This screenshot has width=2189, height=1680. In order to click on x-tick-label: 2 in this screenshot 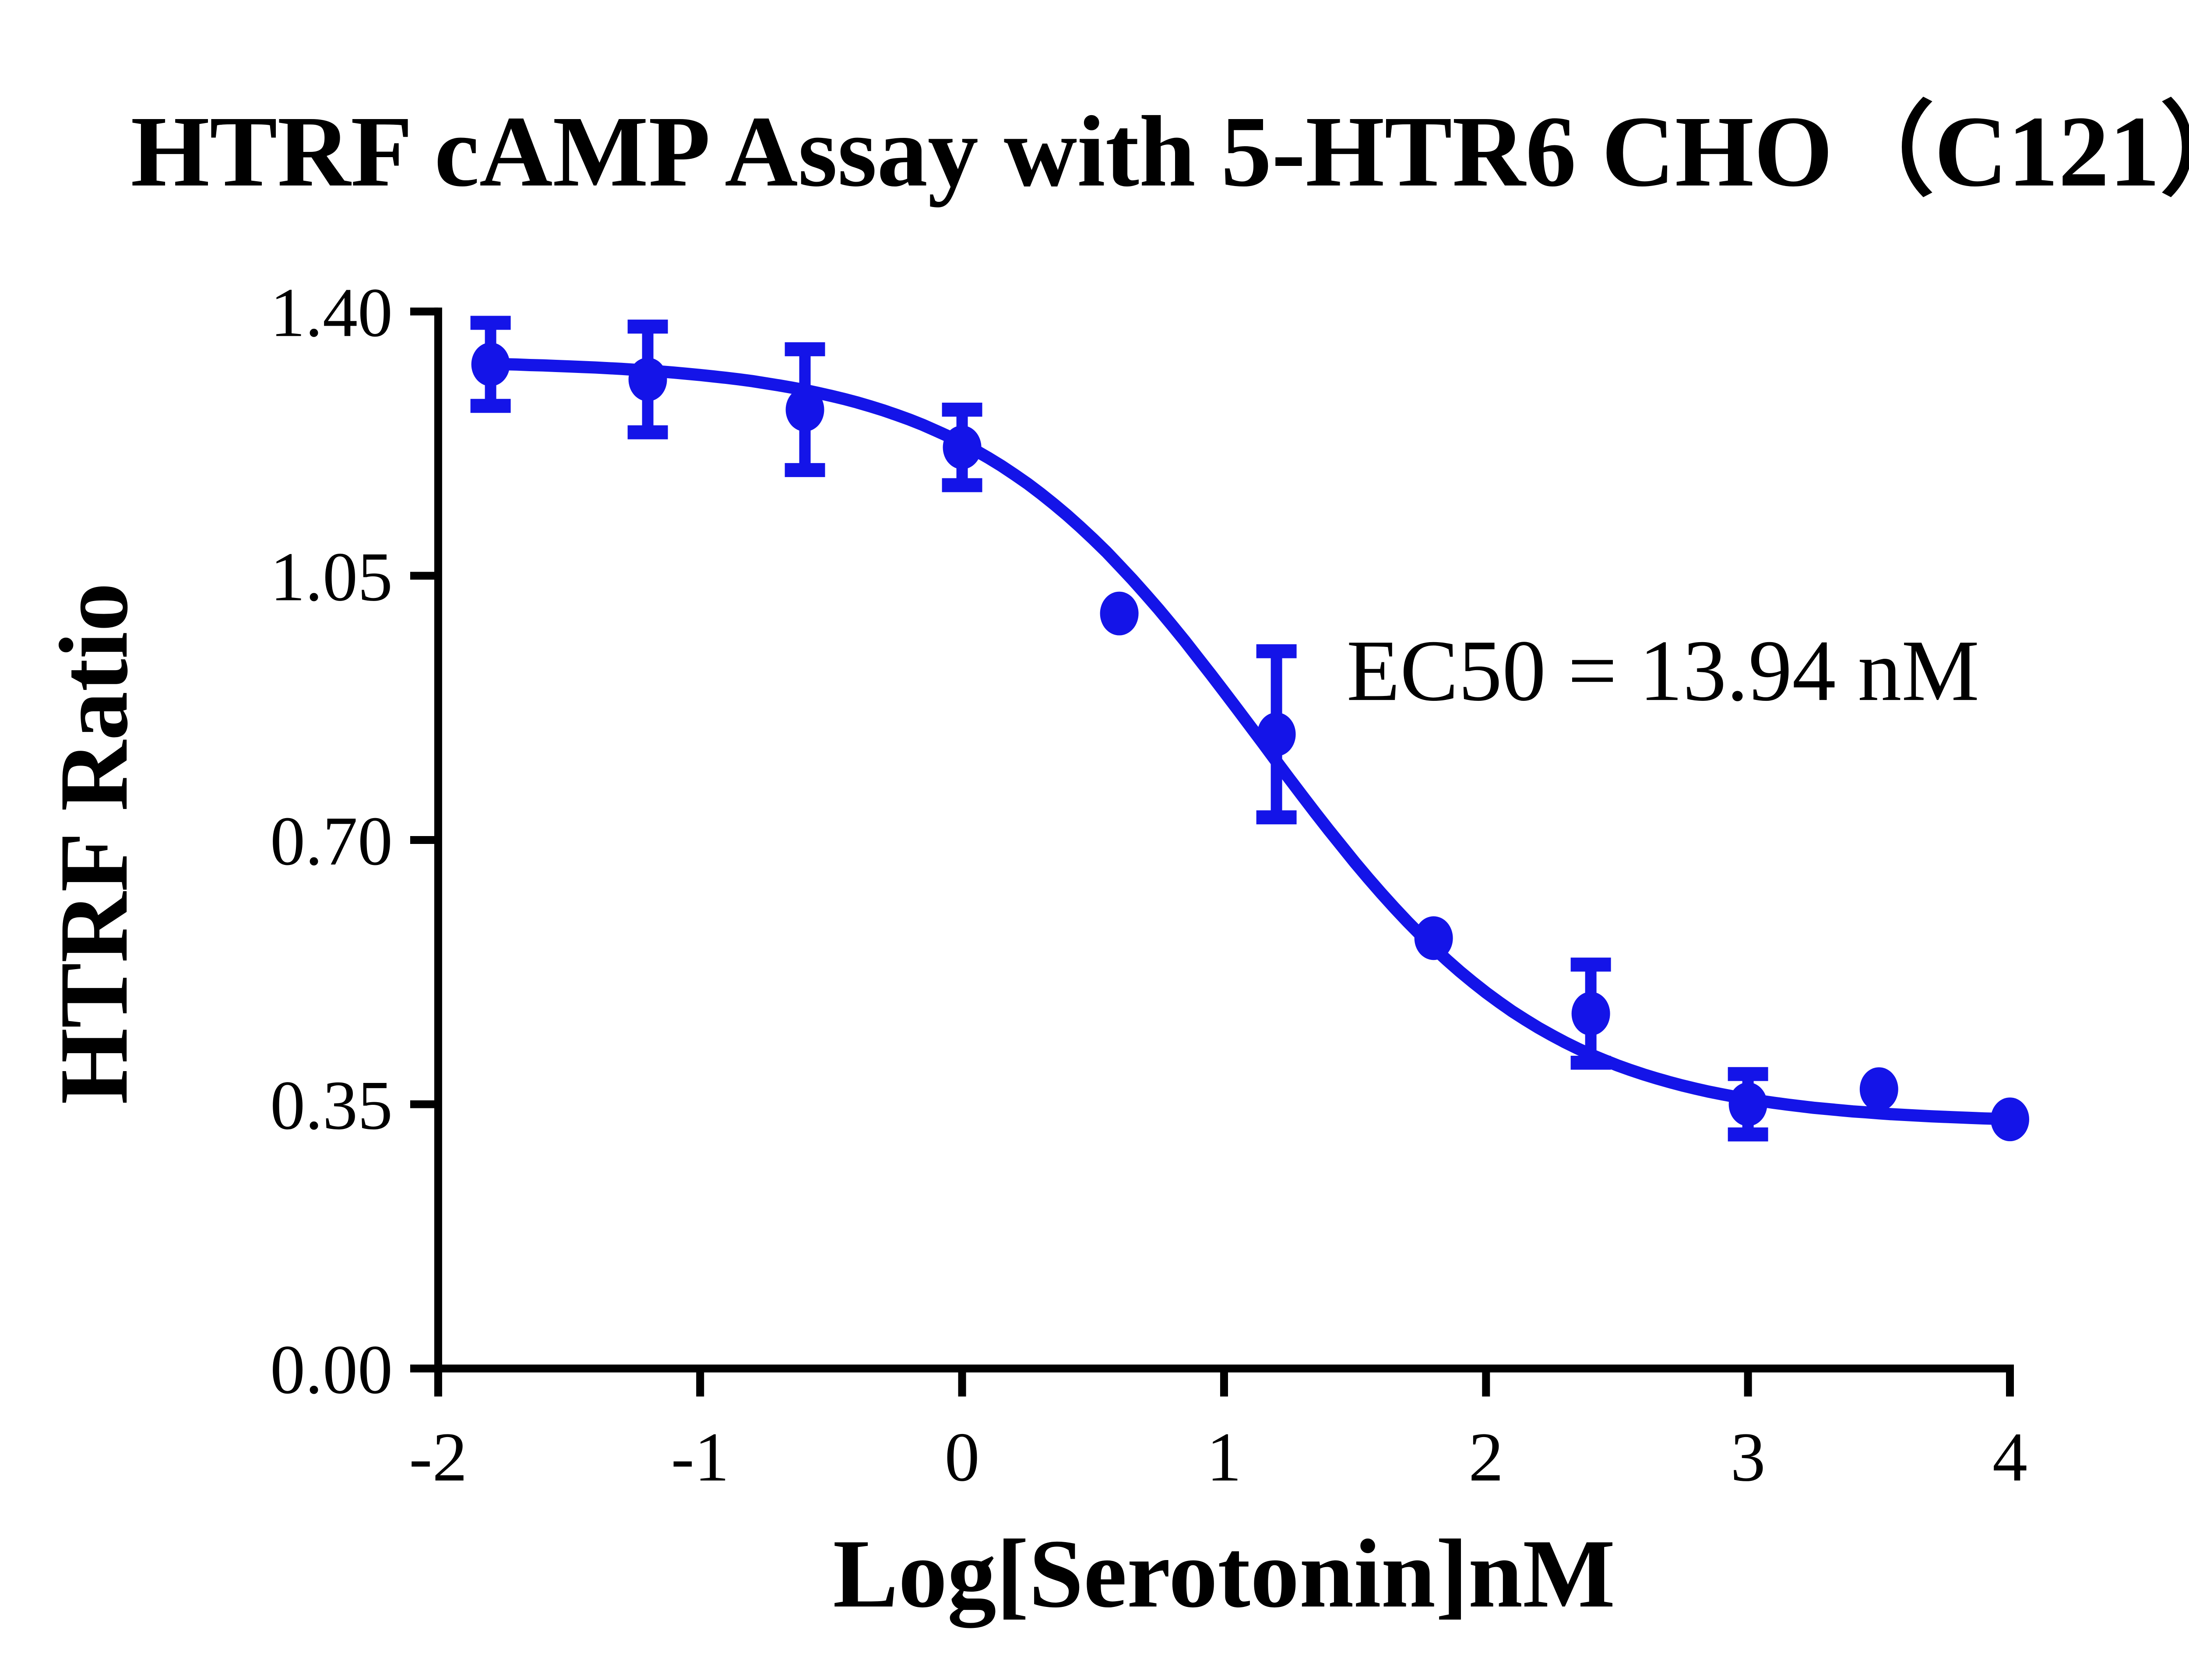, I will do `click(1486, 1457)`.